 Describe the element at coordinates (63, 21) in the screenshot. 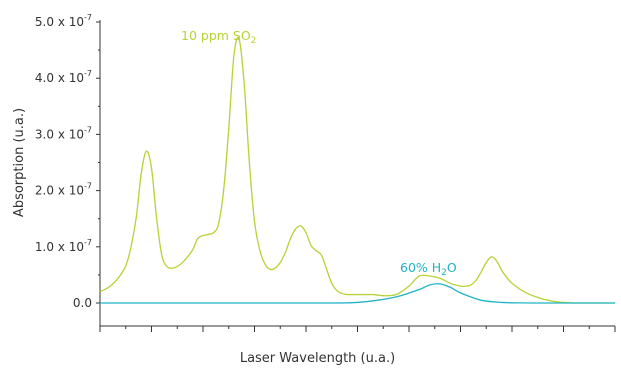

I see `y-tick-label: 5.0 x 10⁻⁷` at that location.